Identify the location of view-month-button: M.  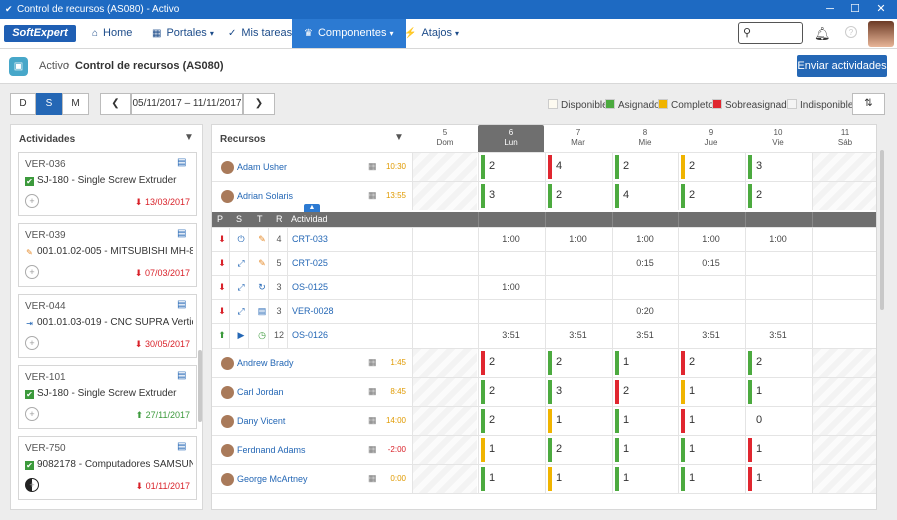
(75, 104).